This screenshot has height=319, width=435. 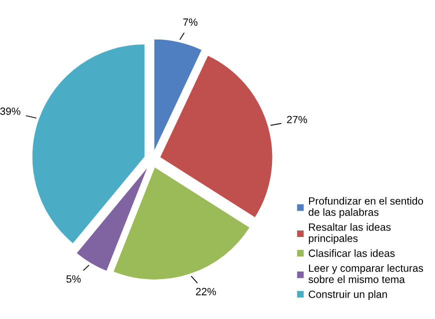 What do you see at coordinates (10, 111) in the screenshot?
I see `data-label: 39%` at bounding box center [10, 111].